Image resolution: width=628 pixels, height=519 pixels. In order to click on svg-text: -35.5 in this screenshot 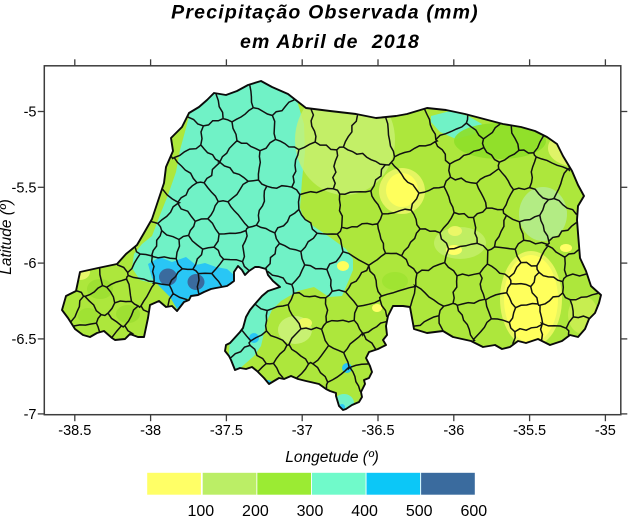, I will do `click(529, 431)`.